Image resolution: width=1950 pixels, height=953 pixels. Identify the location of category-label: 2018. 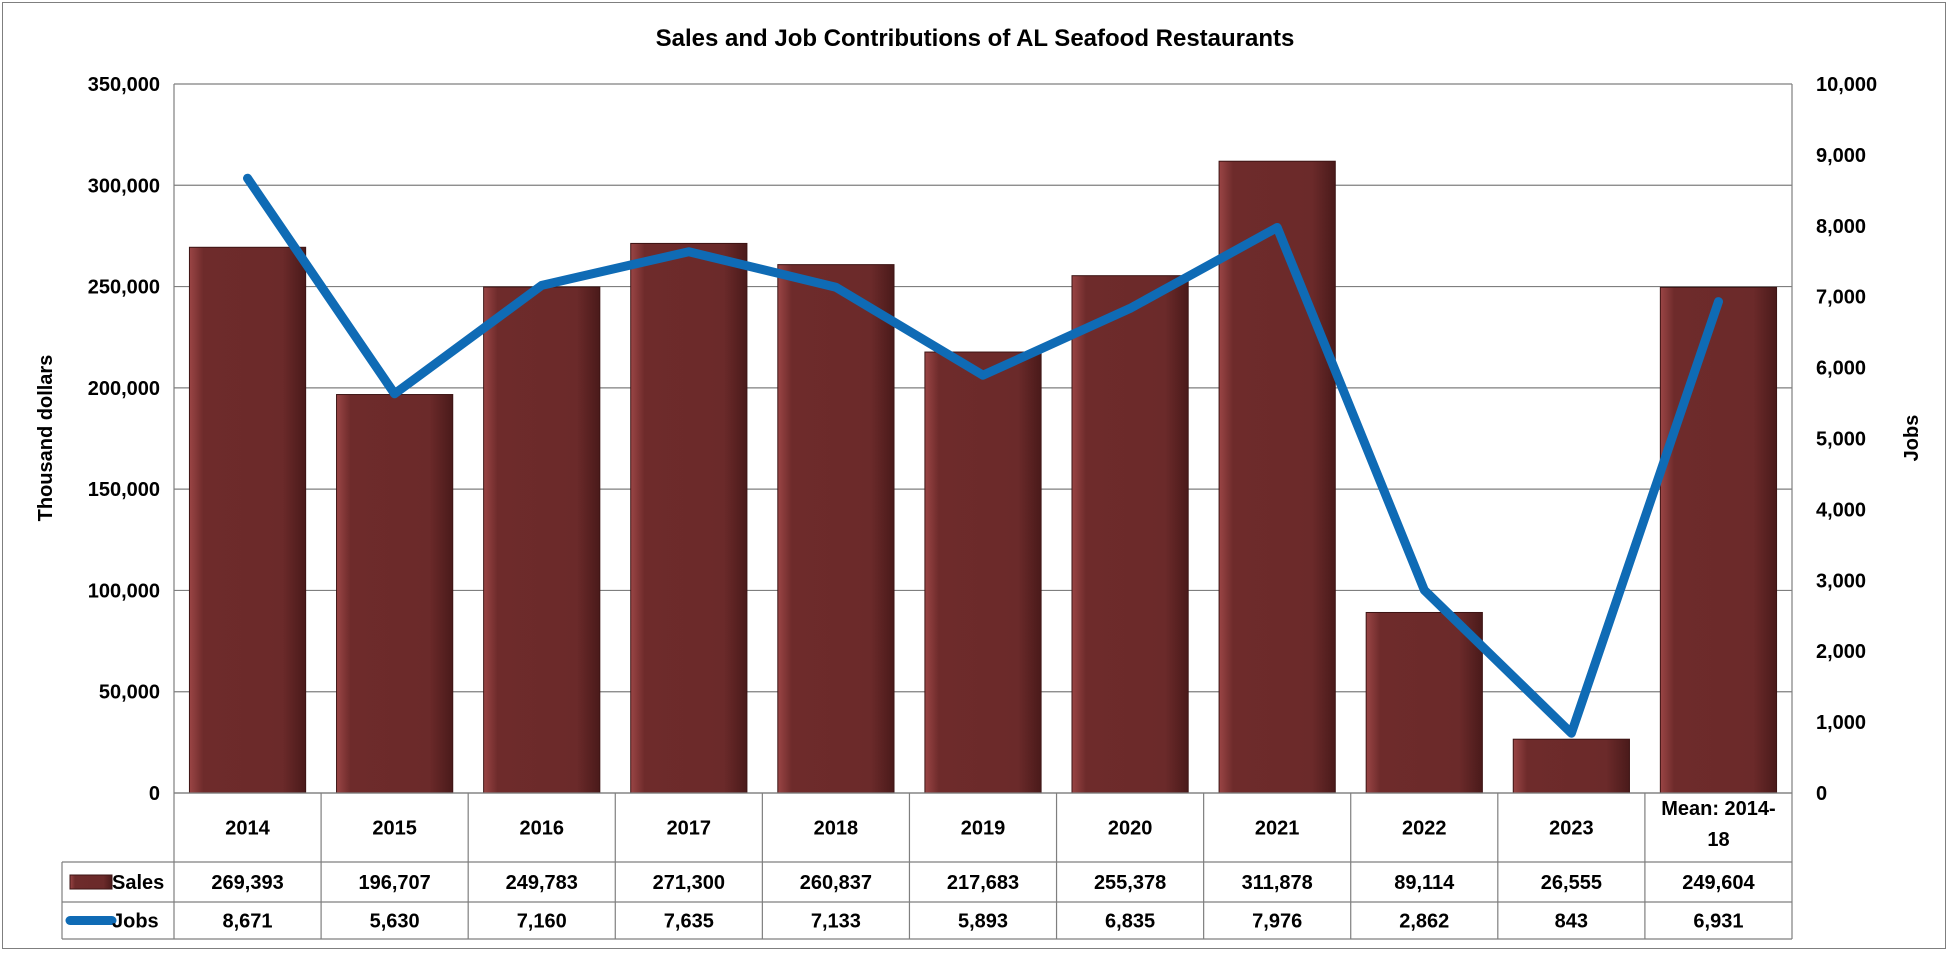
(836, 829).